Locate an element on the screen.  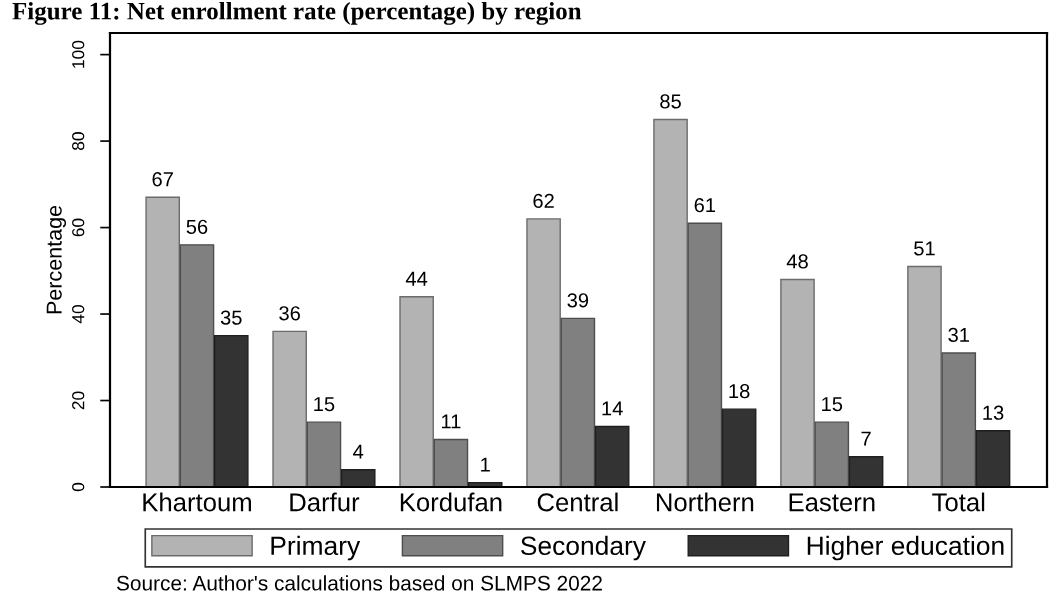
x-tick-label: Darfur is located at coordinates (325, 502).